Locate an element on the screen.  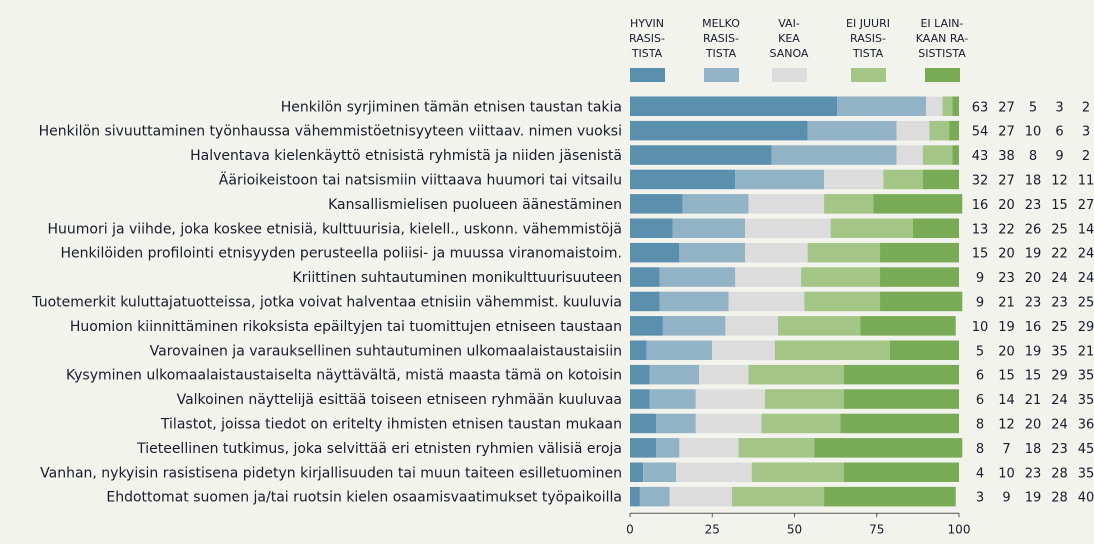
data-label: 43 is located at coordinates (980, 156).